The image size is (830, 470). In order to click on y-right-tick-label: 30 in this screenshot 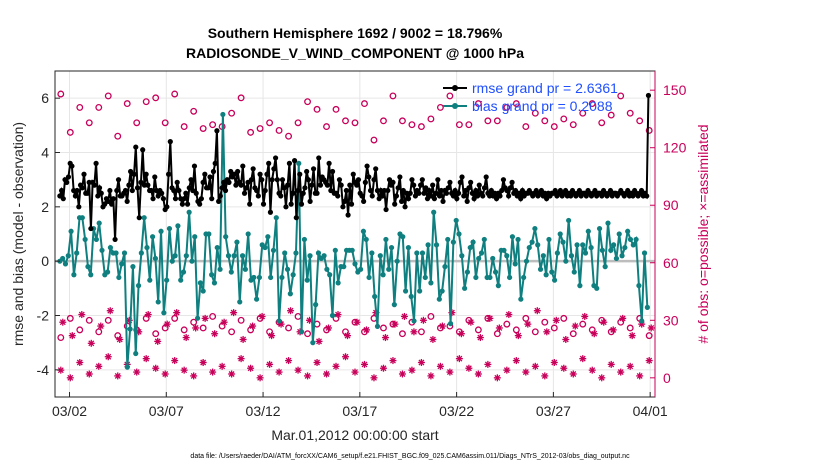, I will do `click(671, 320)`.